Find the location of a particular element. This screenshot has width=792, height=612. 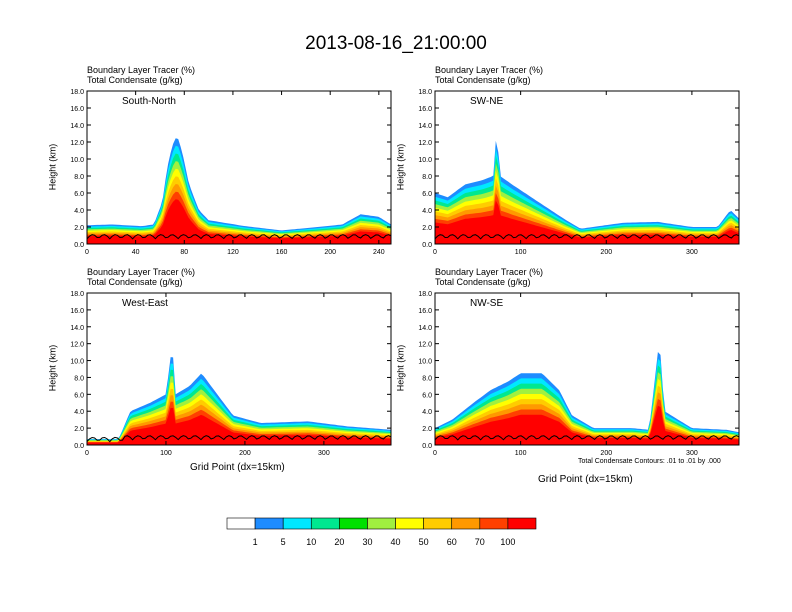

panel-4-title-2: Total Condensate (g/kg) is located at coordinates (483, 282).